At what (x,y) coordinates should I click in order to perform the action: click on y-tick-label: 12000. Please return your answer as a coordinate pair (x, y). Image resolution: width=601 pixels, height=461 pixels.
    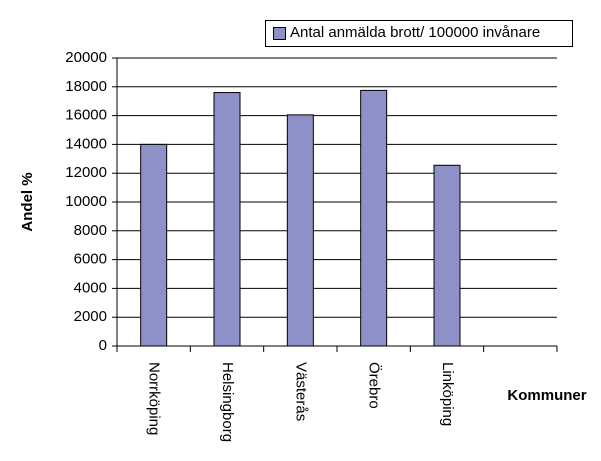
    Looking at the image, I should click on (86, 172).